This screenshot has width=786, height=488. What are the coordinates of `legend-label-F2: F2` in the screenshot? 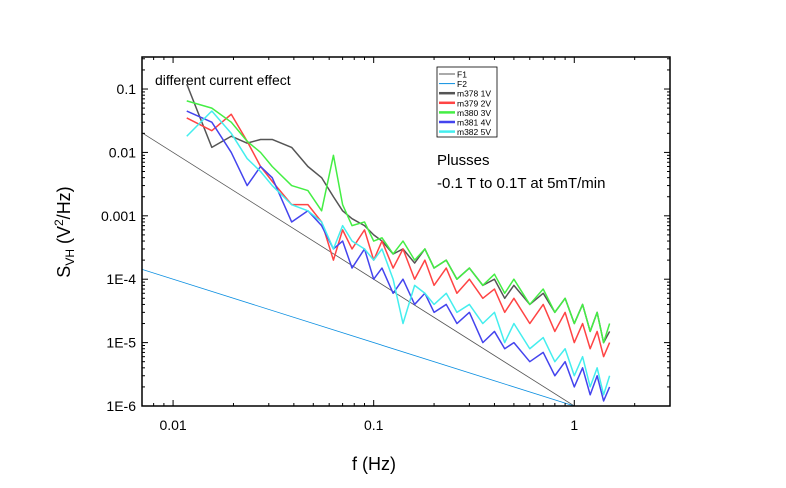 It's located at (462, 84).